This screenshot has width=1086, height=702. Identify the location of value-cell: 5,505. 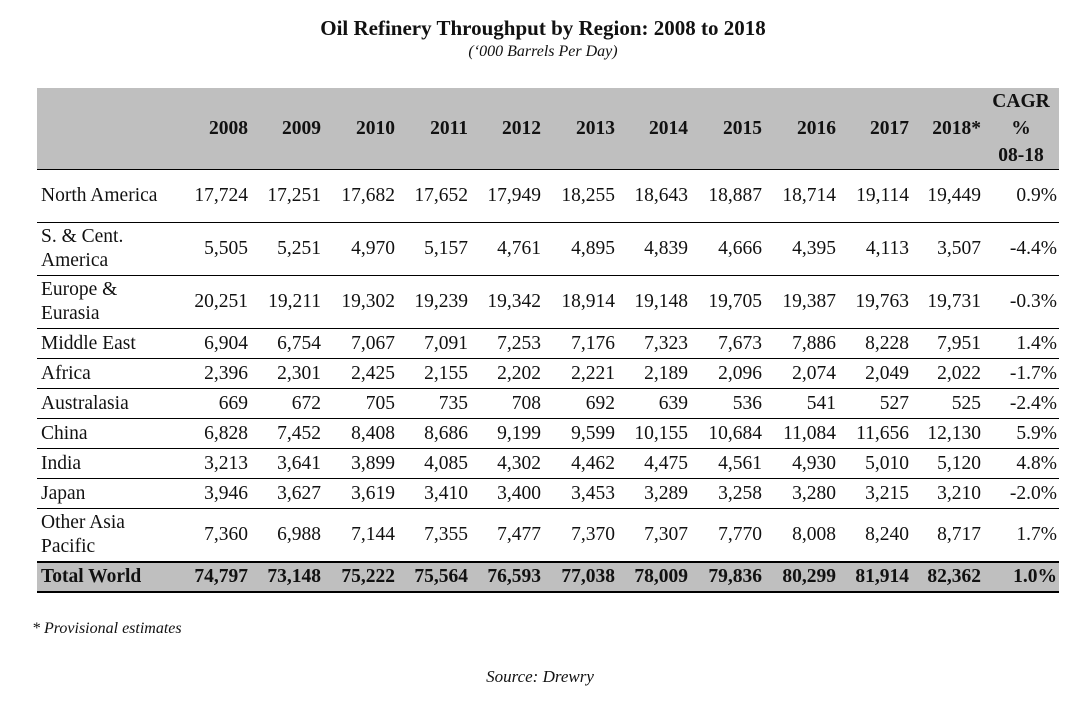
(226, 248).